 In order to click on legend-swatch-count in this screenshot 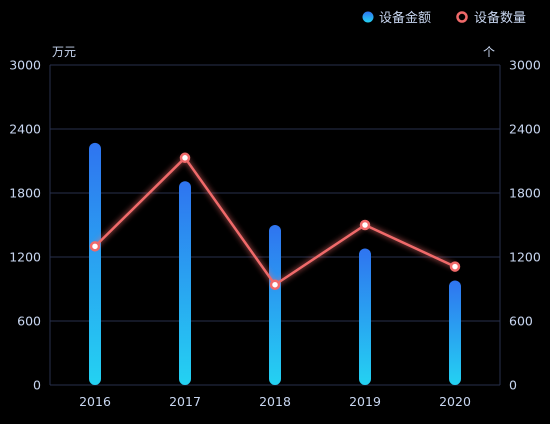, I will do `click(462, 17)`.